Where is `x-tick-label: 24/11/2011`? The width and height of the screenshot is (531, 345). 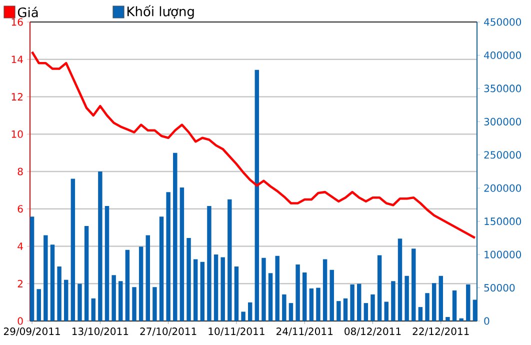 x-tick-label: 24/11/2011 is located at coordinates (304, 332).